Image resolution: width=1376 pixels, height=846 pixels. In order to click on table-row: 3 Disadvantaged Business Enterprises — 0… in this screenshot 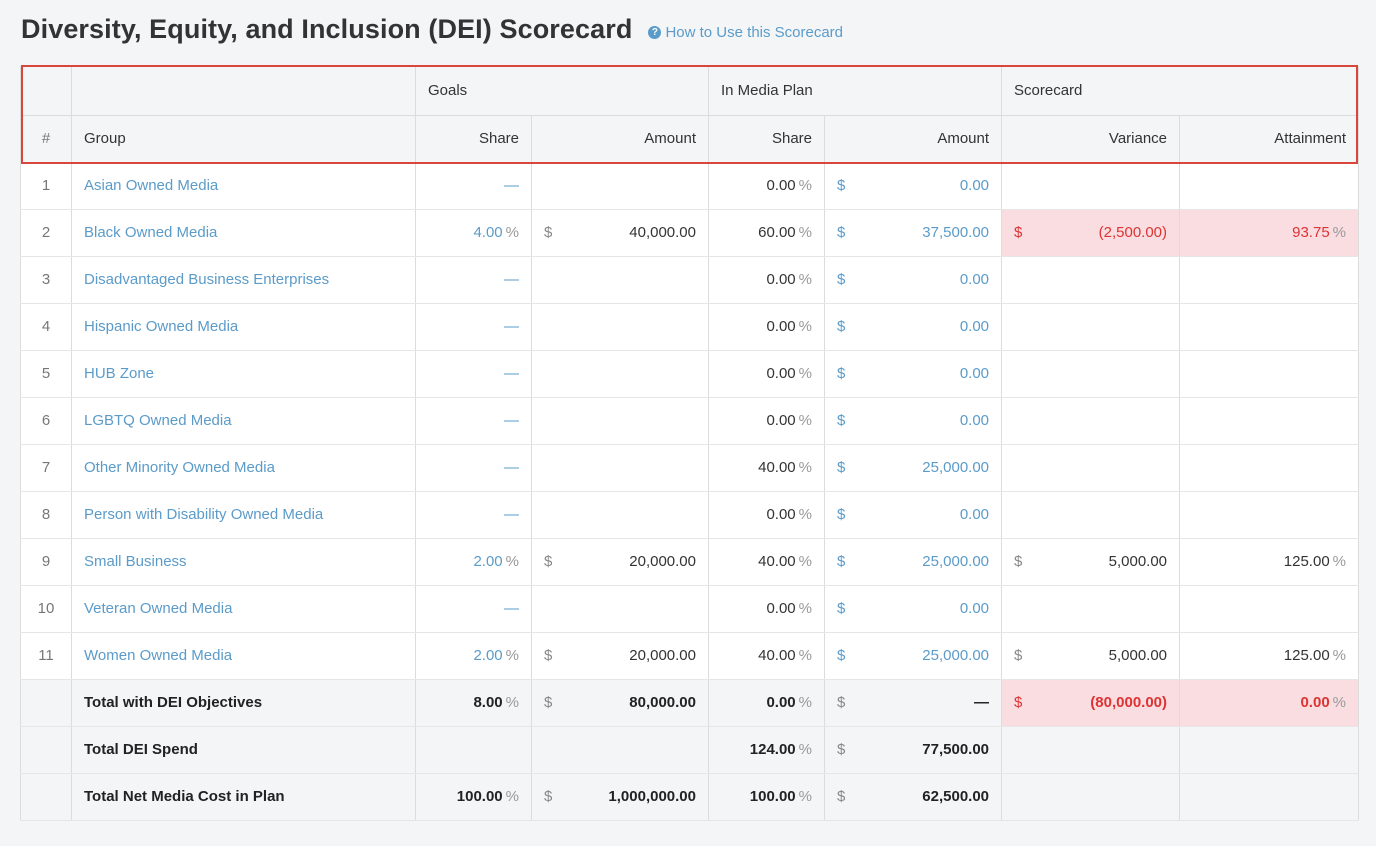, I will do `click(690, 280)`.